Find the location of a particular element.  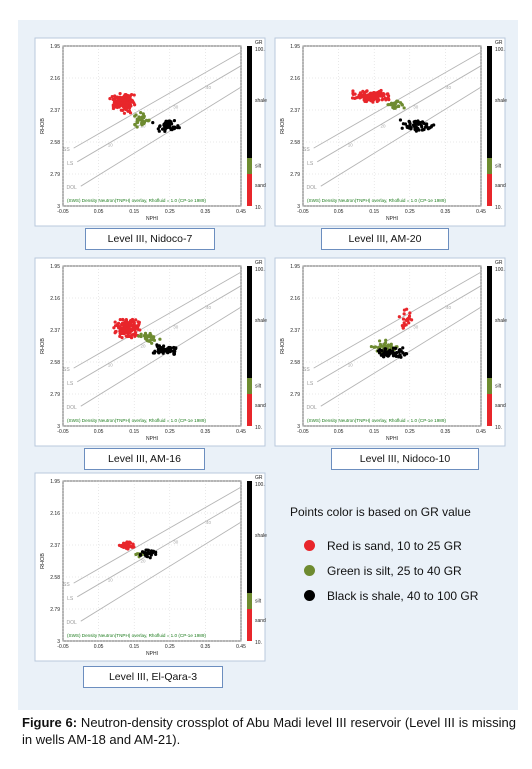

legend-label: Black is shale, 40 to 100 GR is located at coordinates (403, 595).